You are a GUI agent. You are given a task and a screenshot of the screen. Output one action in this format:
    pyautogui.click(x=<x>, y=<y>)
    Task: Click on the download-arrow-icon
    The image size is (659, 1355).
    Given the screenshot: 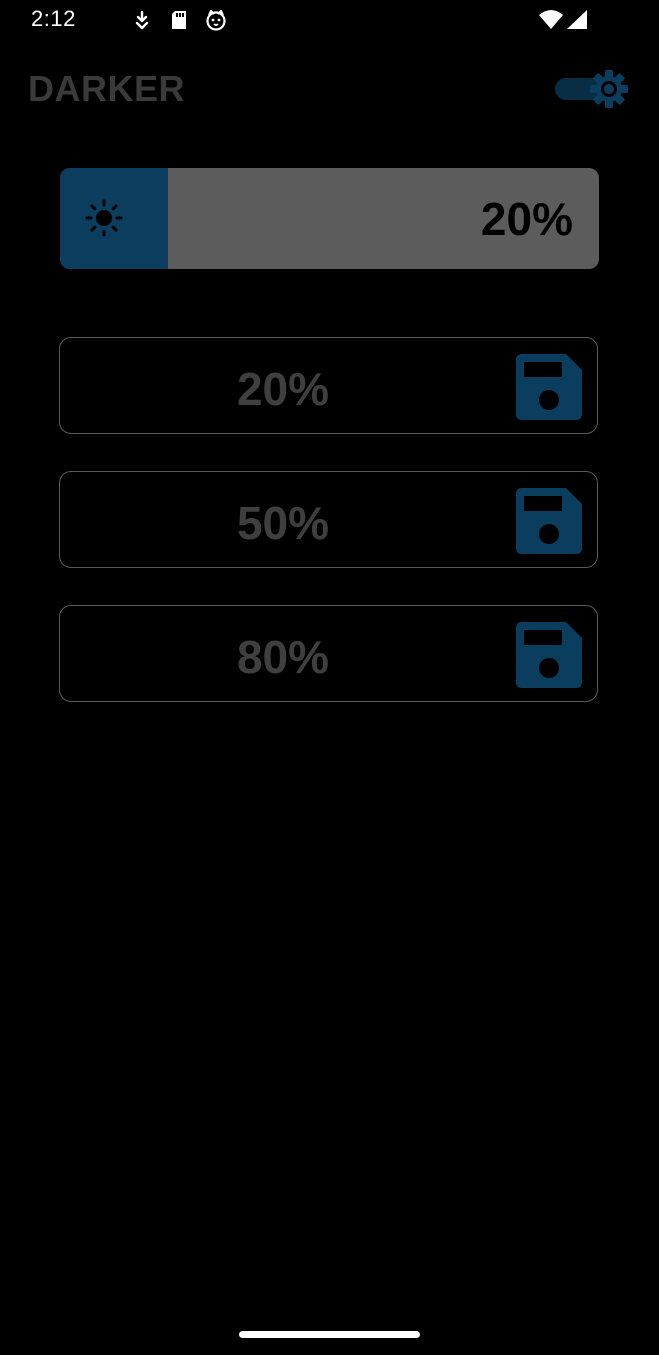 What is the action you would take?
    pyautogui.click(x=142, y=20)
    